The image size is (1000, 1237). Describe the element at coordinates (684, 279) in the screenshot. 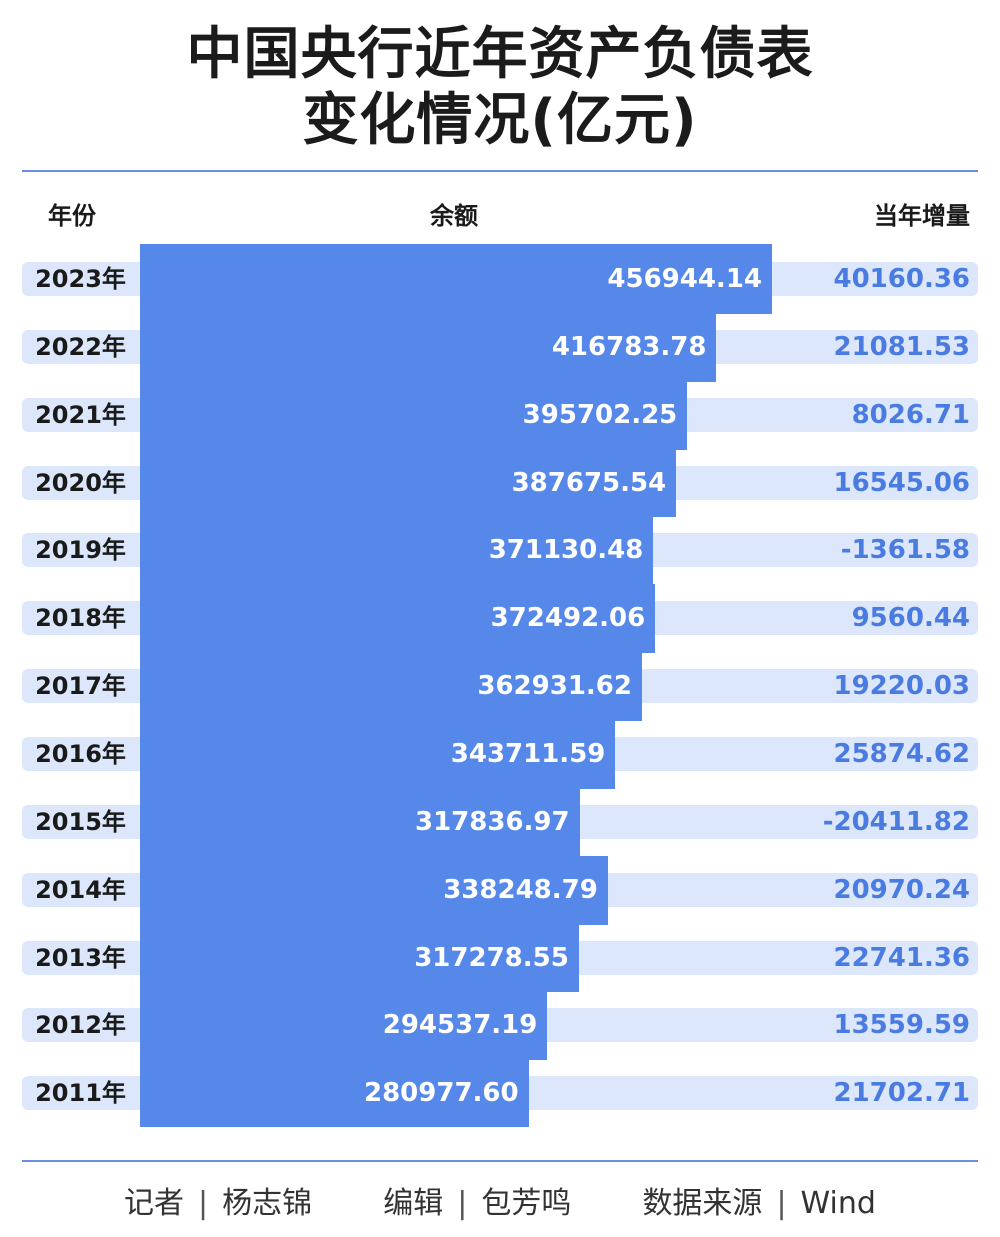

I see `balance-value-label: 456944.14` at that location.